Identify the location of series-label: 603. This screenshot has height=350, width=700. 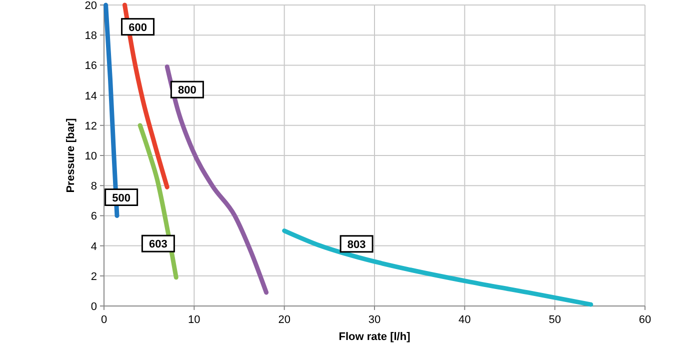
(158, 244).